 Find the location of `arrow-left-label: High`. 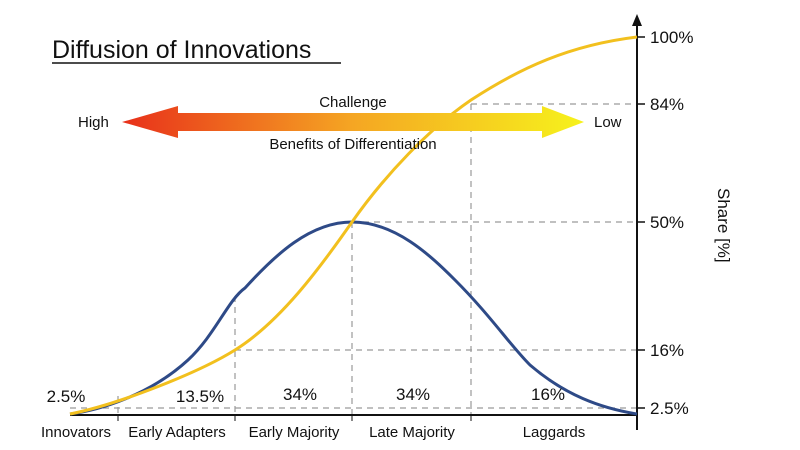

arrow-left-label: High is located at coordinates (93, 122).